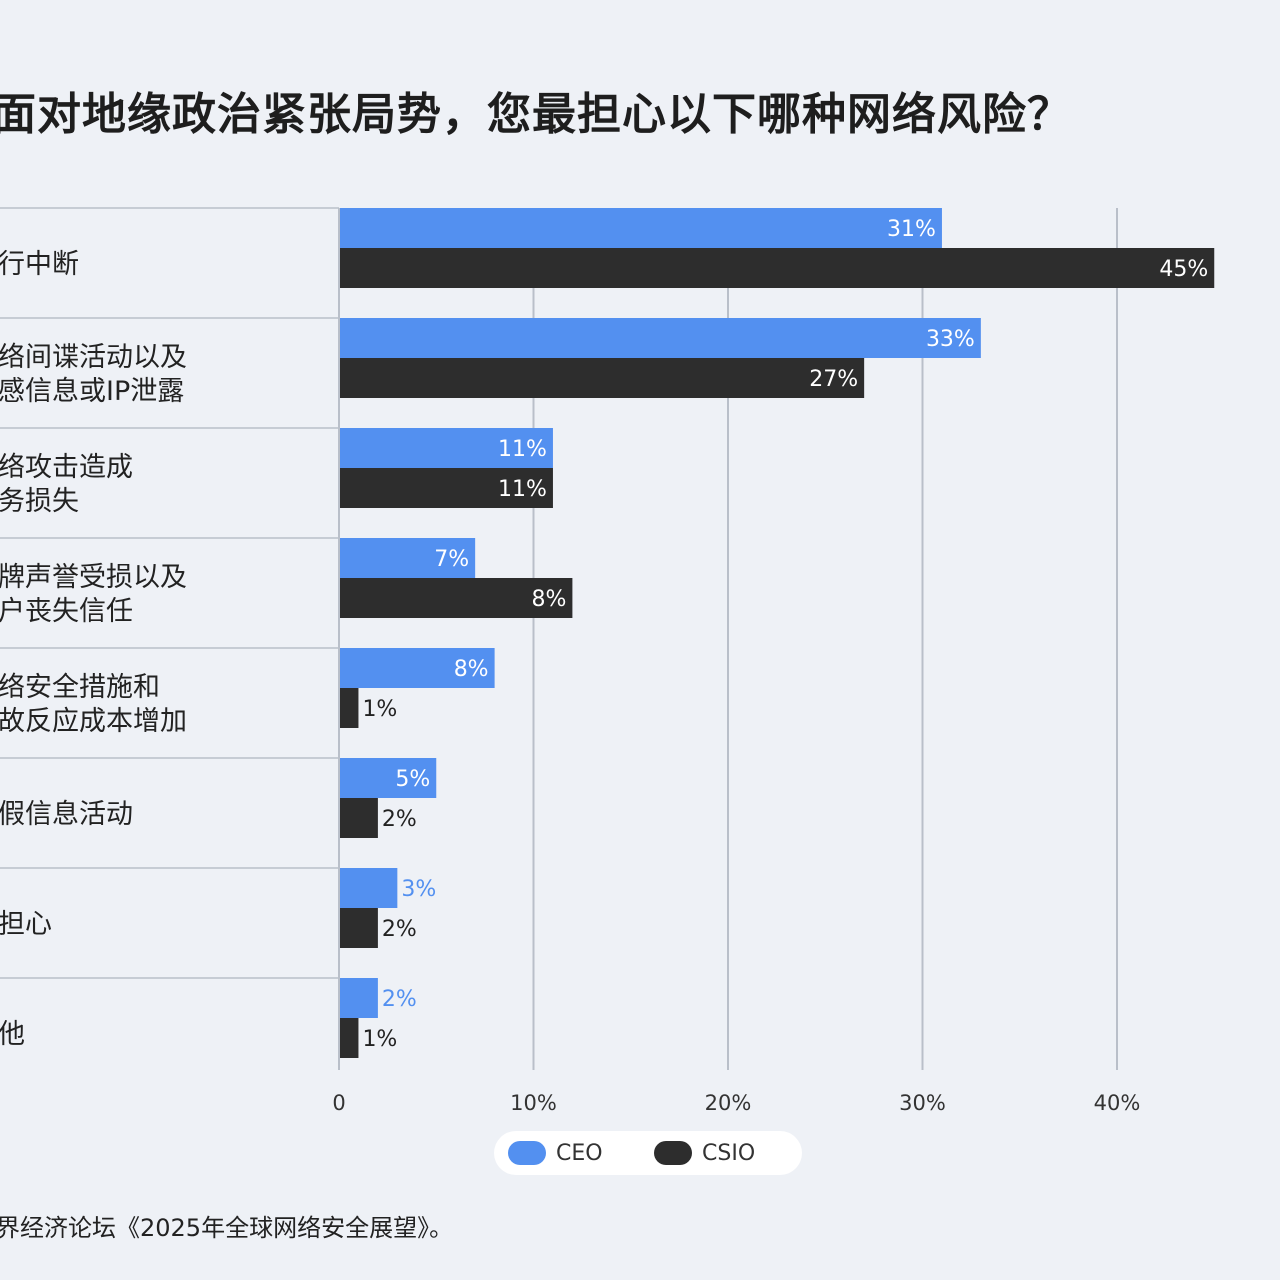  I want to click on tick-label-30: 30%, so click(922, 1103).